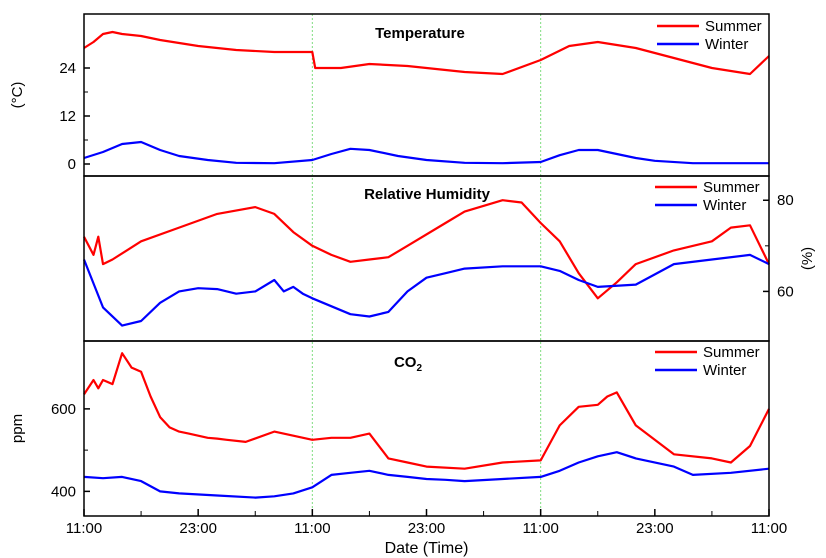  What do you see at coordinates (408, 364) in the screenshot?
I see `panel-title: CO2` at bounding box center [408, 364].